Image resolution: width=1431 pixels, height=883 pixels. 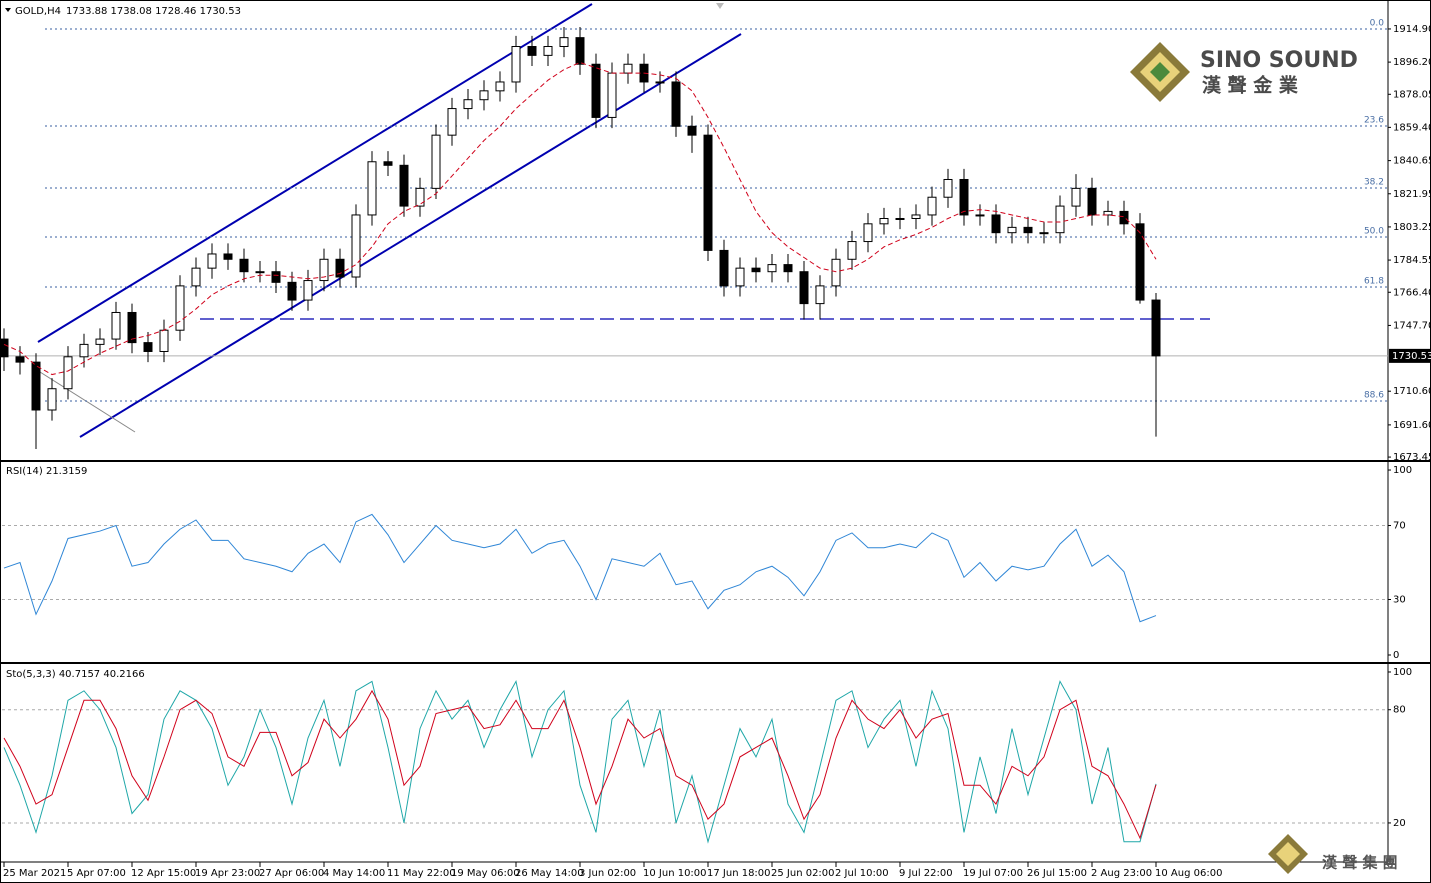 What do you see at coordinates (1399, 710) in the screenshot?
I see `y-tick-label: 80` at bounding box center [1399, 710].